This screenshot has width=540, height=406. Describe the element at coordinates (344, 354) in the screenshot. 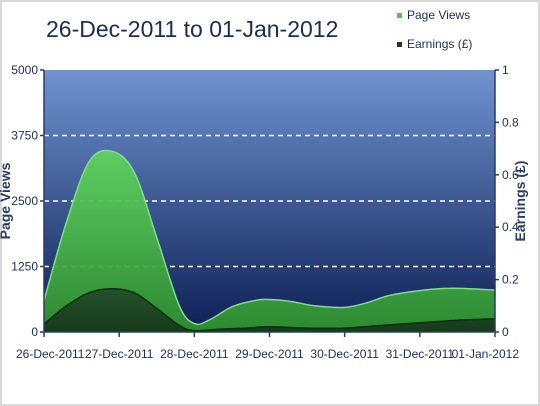

I see `x-tick-label: 30-Dec-2011` at that location.